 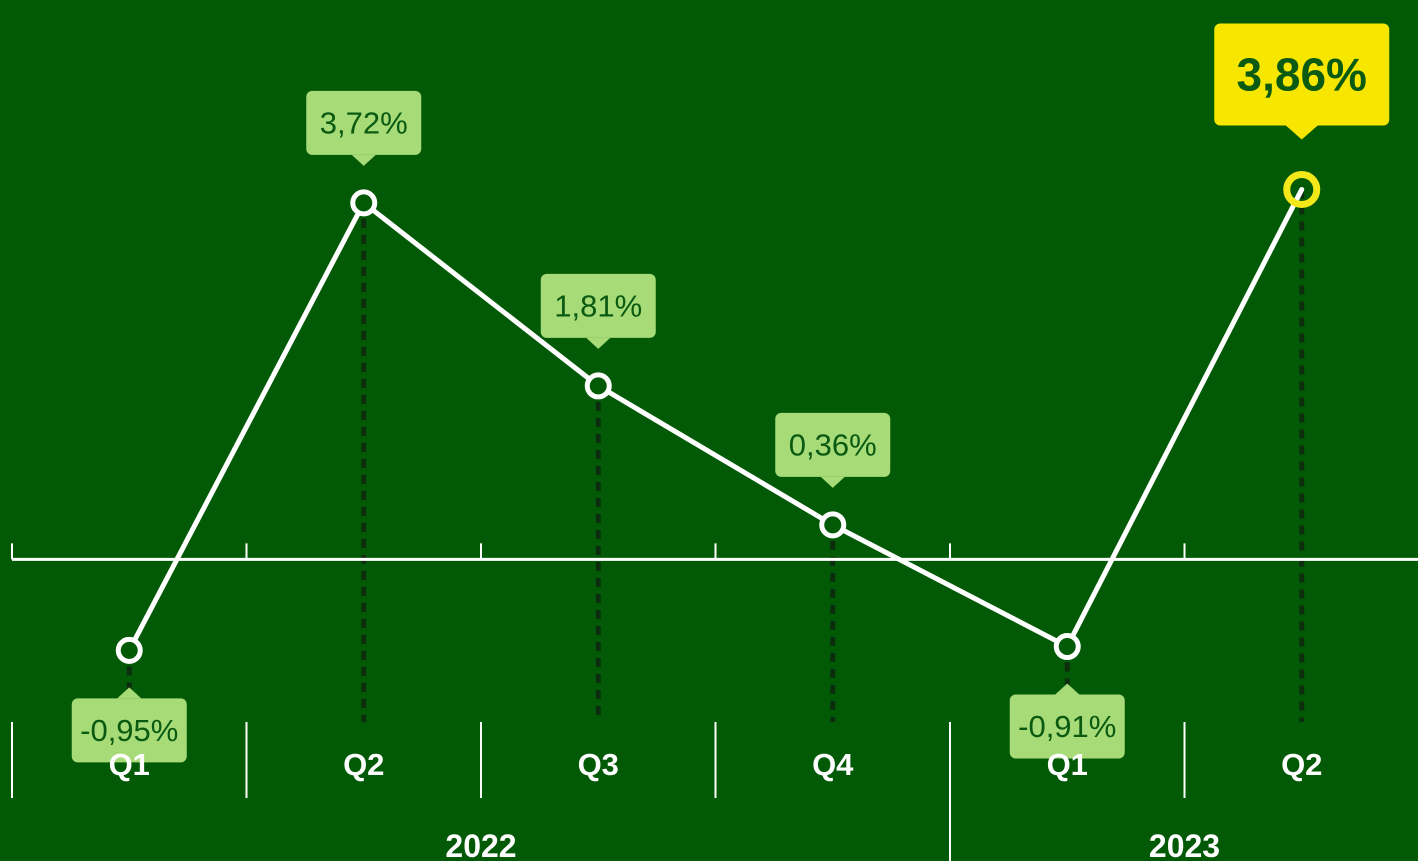 I want to click on data-label: 3,72%, so click(x=364, y=122).